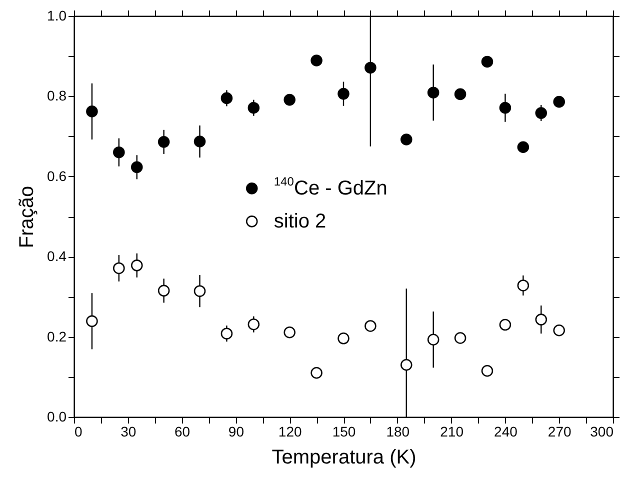  I want to click on legend-label: sitio 2, so click(300, 221).